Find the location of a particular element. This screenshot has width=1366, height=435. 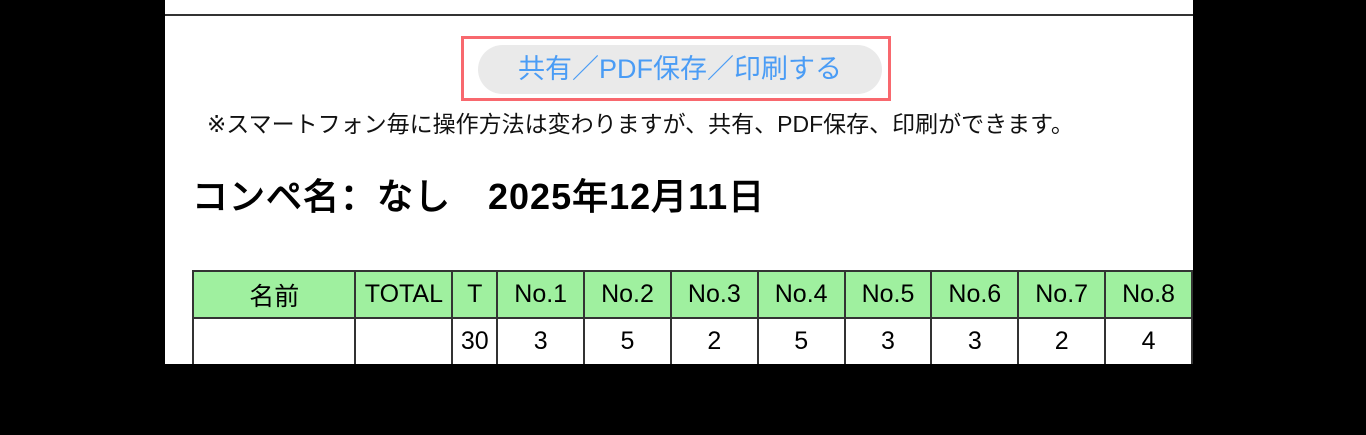

score-table-header-row: 名前 TOTAL T No.1 No.2 No.3 No.4 No.5 No.6 No.7 No.8 is located at coordinates (692, 294).